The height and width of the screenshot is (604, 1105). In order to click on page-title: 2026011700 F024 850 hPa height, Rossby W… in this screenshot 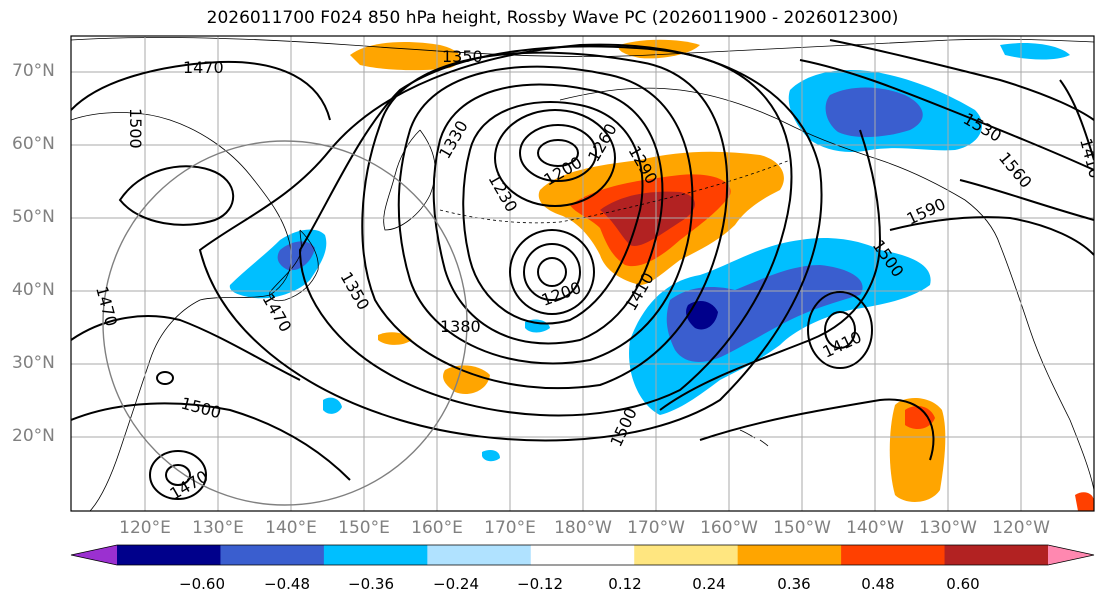, I will do `click(552, 18)`.